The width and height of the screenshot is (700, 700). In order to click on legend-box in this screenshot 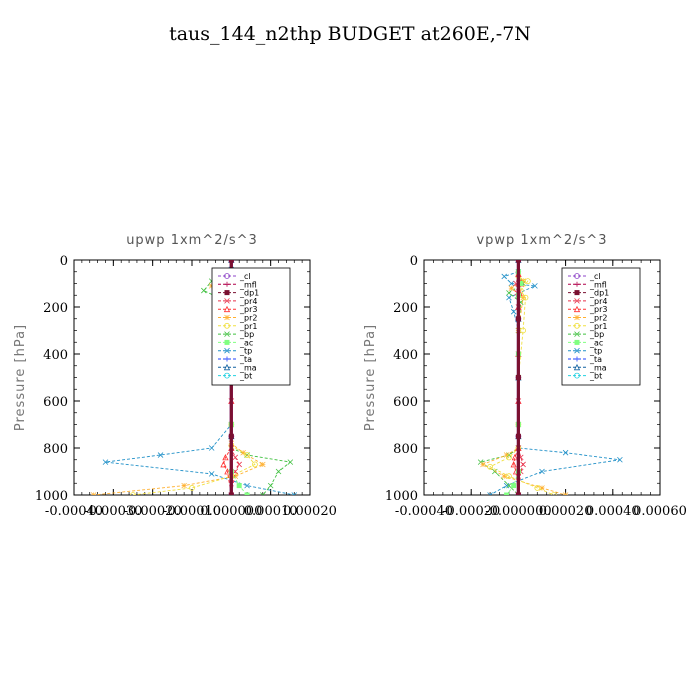, I will do `click(601, 326)`.